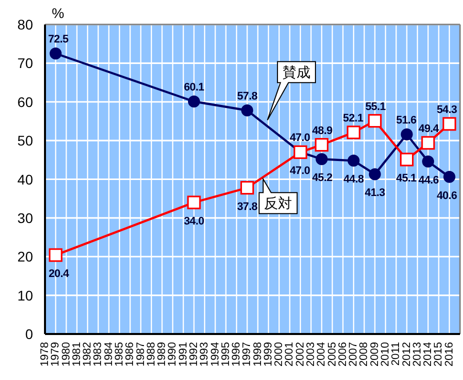  Describe the element at coordinates (446, 196) in the screenshot. I see `value-label: 40.6` at that location.